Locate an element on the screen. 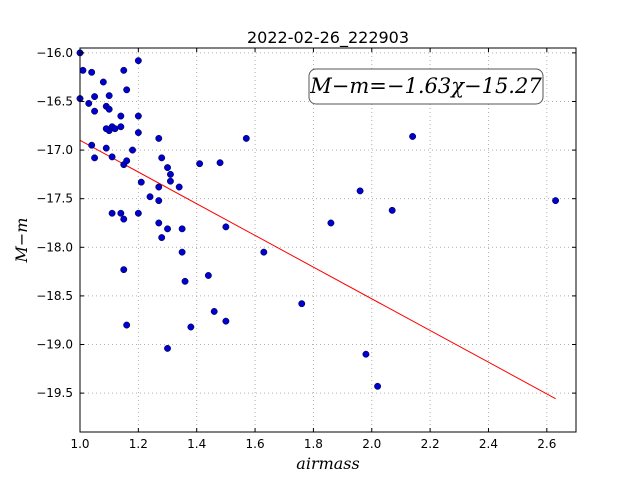 This screenshot has height=480, width=640. fit-equation-box: M−m=−1.63χ−15.27 is located at coordinates (426, 86).